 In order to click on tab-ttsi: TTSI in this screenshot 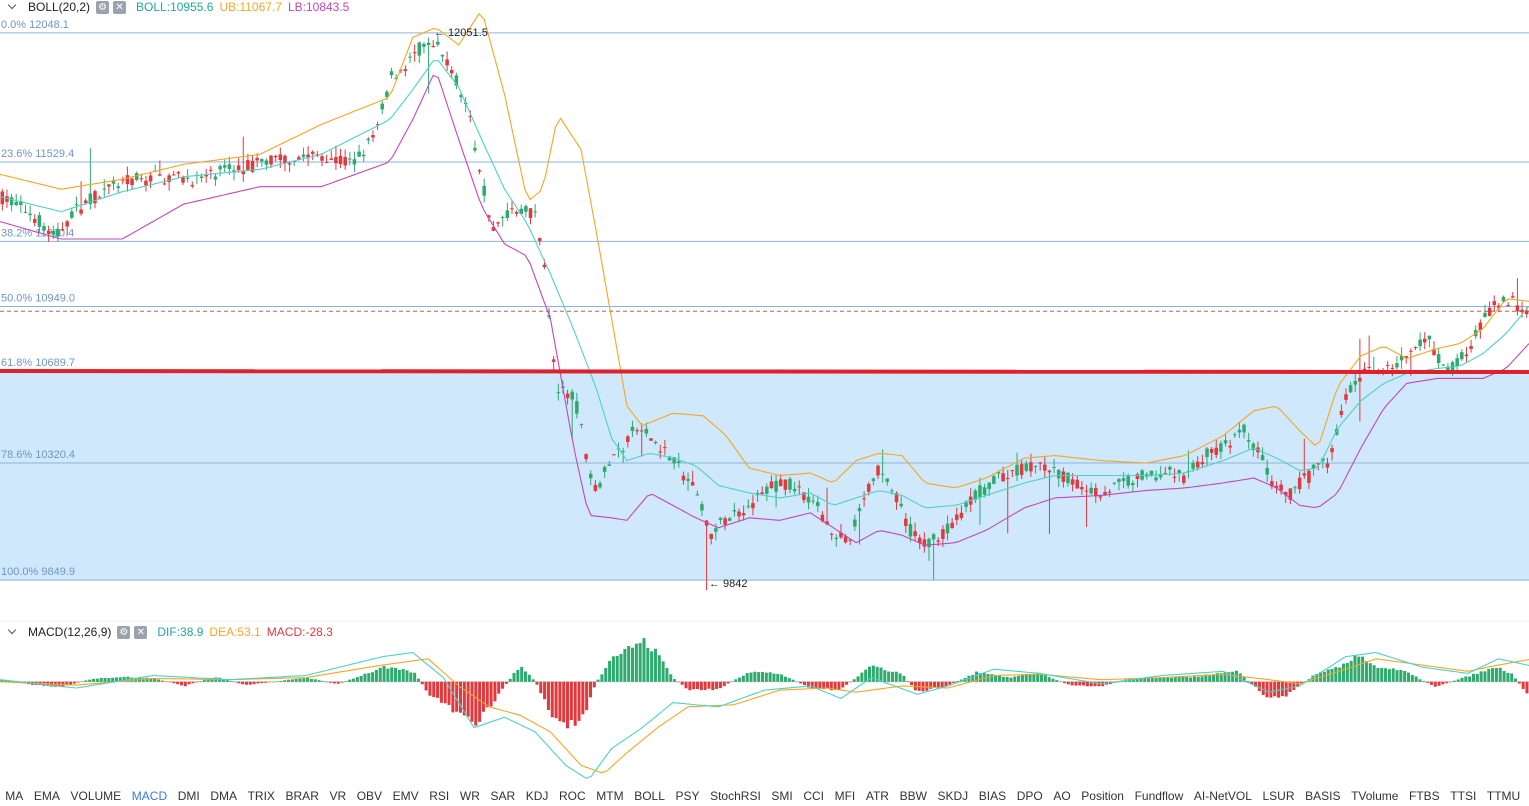, I will do `click(1463, 796)`.